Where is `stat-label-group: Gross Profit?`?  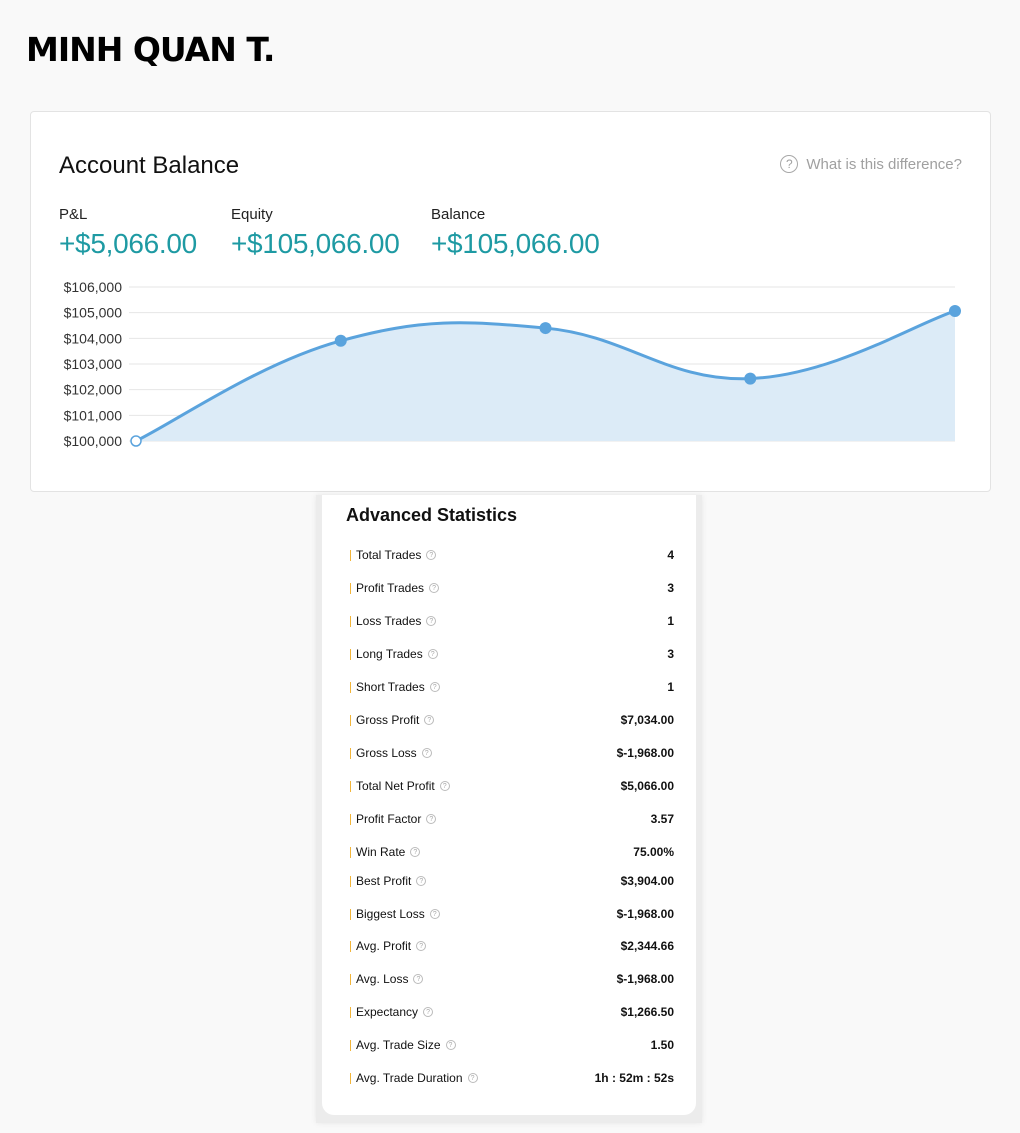
stat-label-group: Gross Profit? is located at coordinates (392, 720).